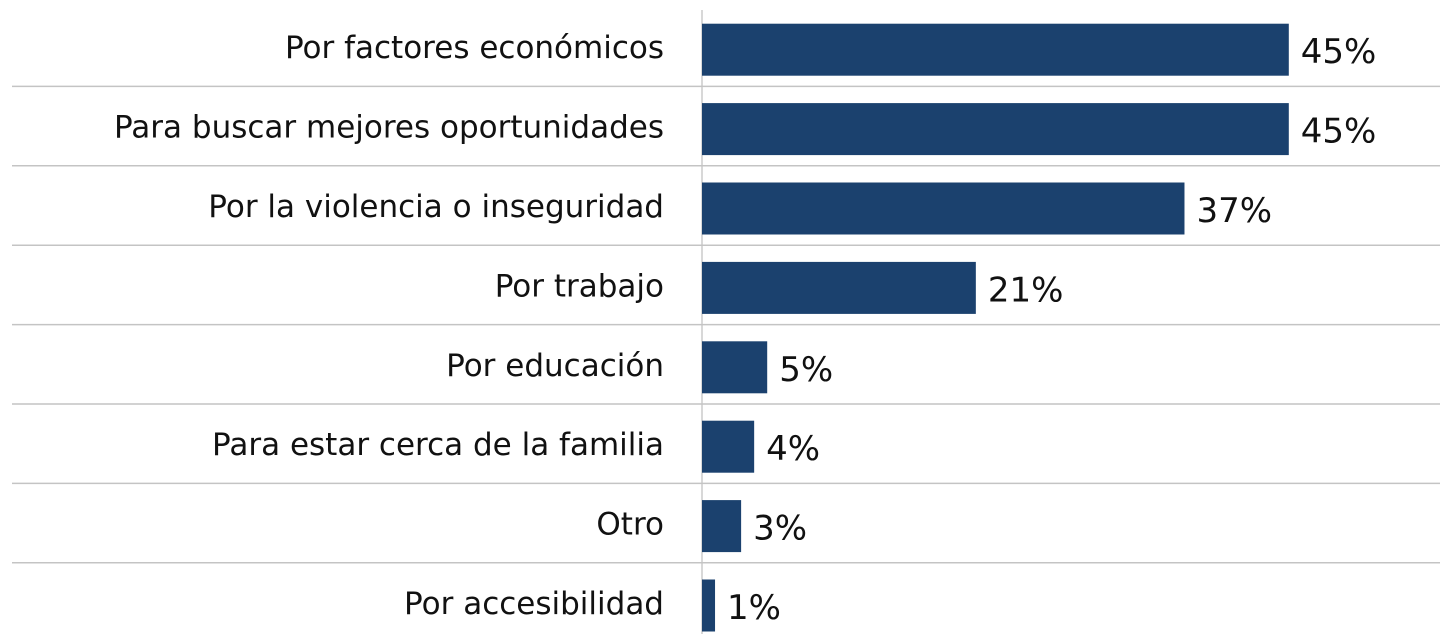  What do you see at coordinates (780, 529) in the screenshot?
I see `value-label: 3%` at bounding box center [780, 529].